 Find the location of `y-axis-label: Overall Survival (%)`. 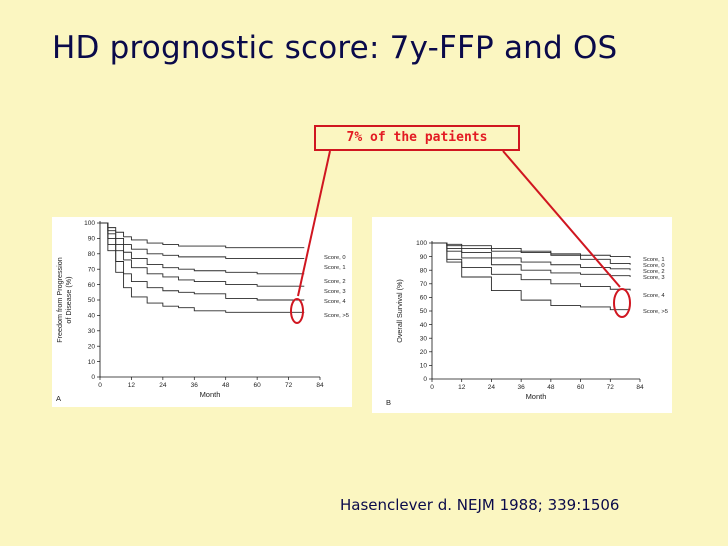

y-axis-label: Overall Survival (%) is located at coordinates (399, 311).